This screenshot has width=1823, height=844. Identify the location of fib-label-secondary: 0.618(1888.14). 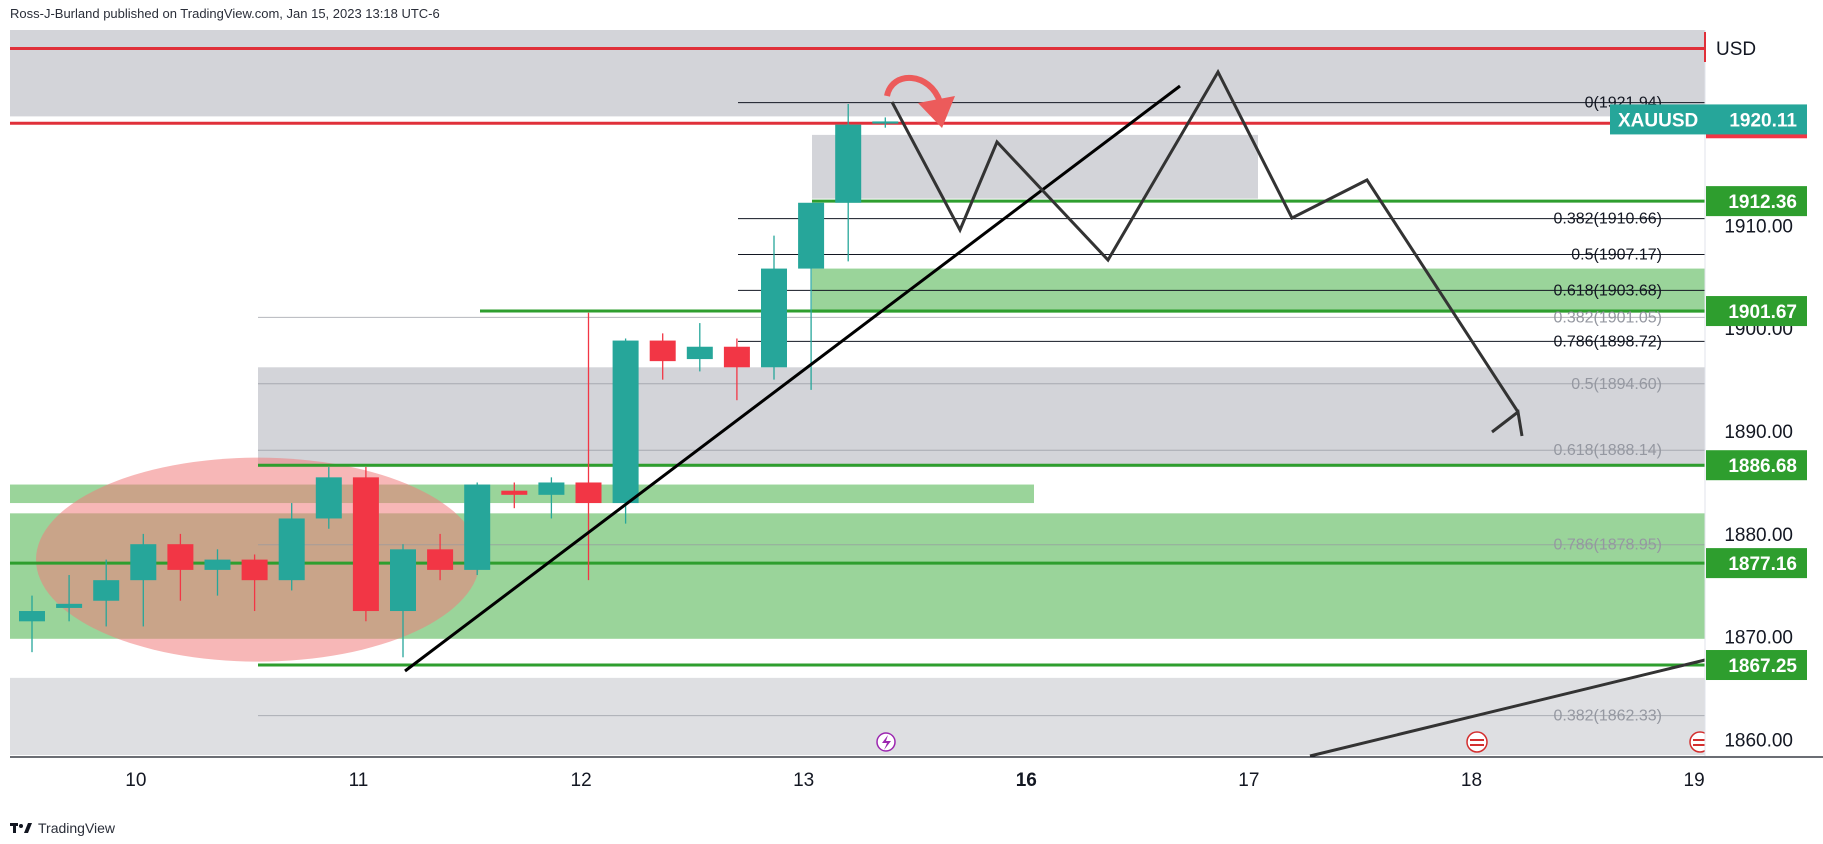
(1607, 450).